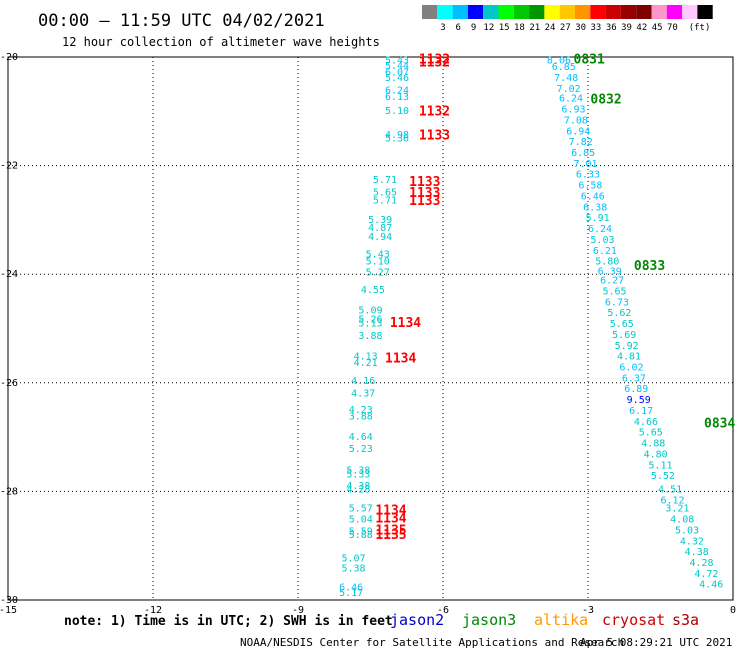 The image size is (740, 650). I want to click on wave-height-label: 6.58, so click(590, 186).